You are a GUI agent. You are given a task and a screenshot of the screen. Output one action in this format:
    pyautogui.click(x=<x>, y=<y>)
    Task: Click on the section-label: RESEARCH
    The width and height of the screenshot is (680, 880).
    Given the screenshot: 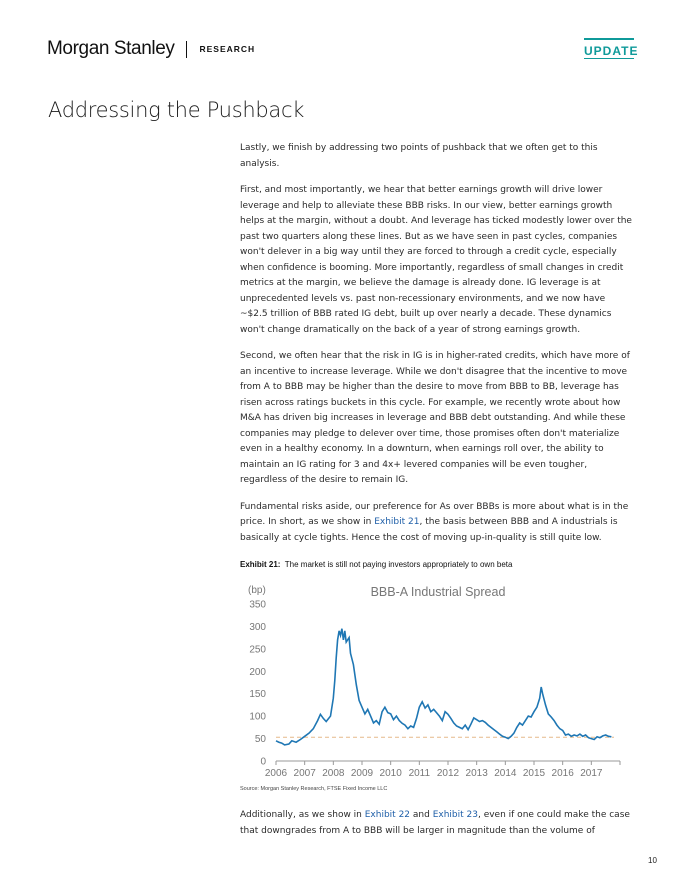 What is the action you would take?
    pyautogui.click(x=227, y=49)
    